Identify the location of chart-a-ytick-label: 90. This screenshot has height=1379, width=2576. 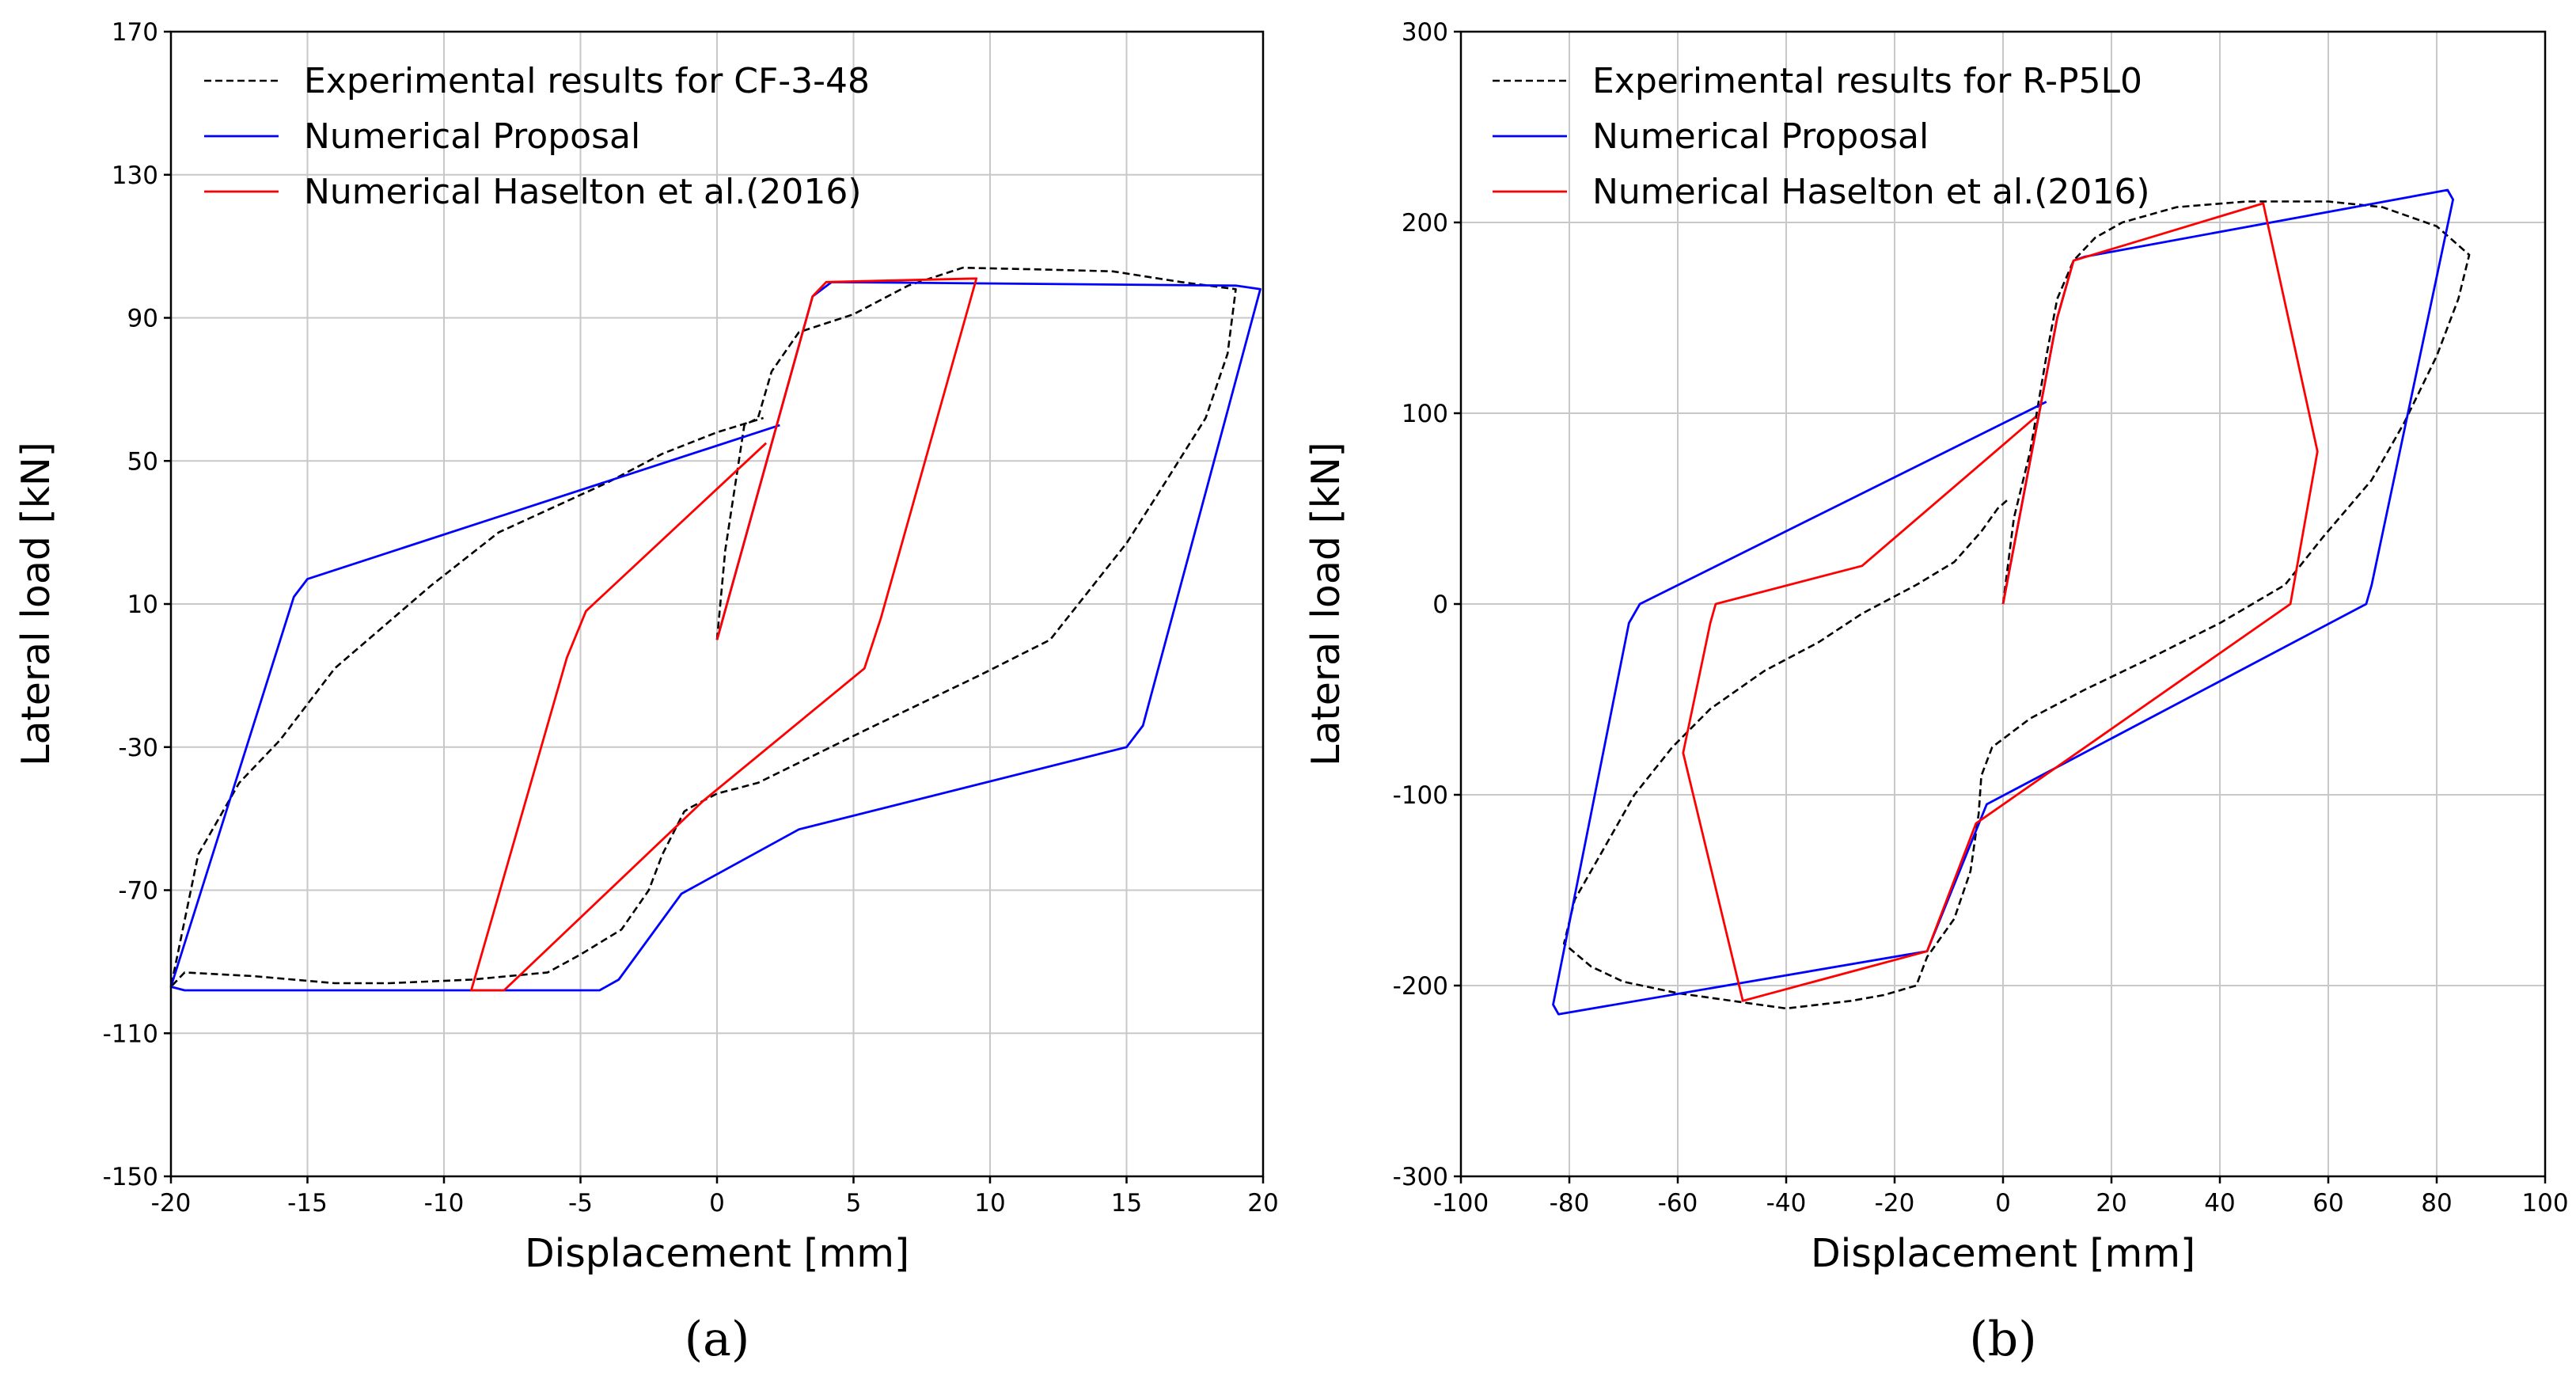
(142, 319).